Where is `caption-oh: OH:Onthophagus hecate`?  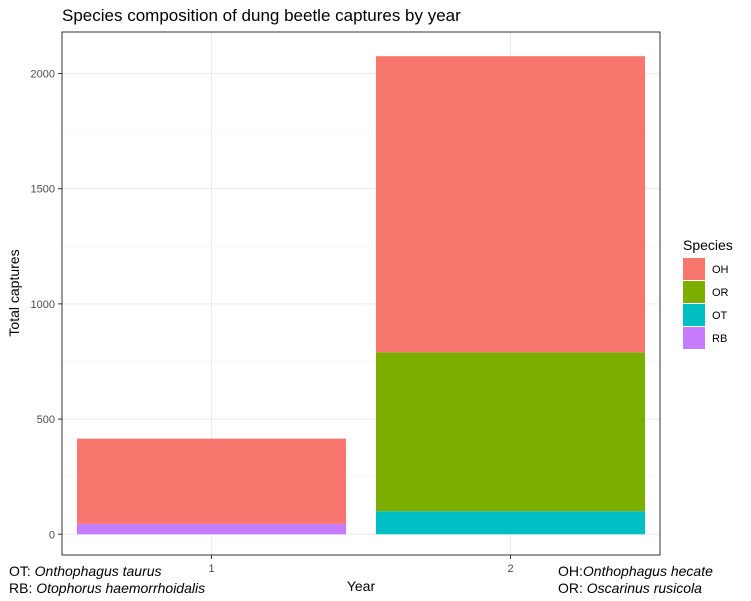
caption-oh: OH:Onthophagus hecate is located at coordinates (635, 571).